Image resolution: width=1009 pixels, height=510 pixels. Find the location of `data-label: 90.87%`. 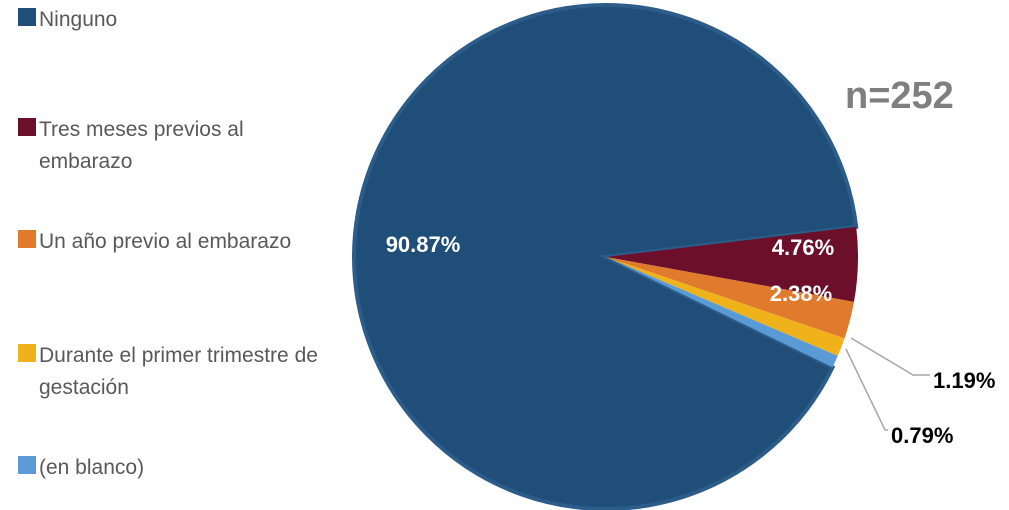

data-label: 90.87% is located at coordinates (423, 244).